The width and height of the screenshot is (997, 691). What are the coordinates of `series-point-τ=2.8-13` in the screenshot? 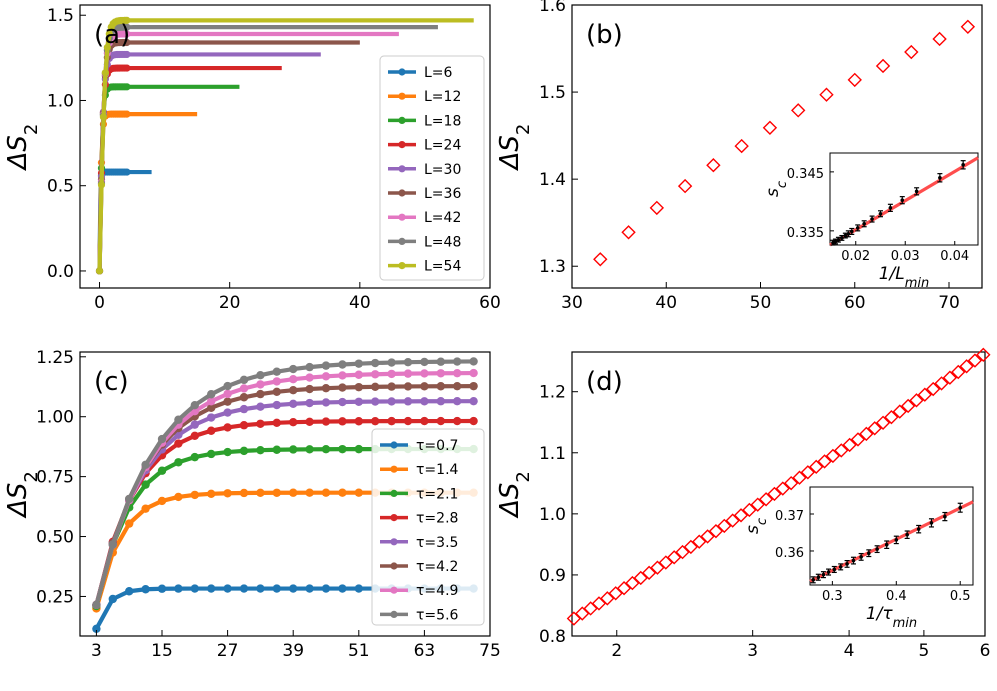 It's located at (309, 422).